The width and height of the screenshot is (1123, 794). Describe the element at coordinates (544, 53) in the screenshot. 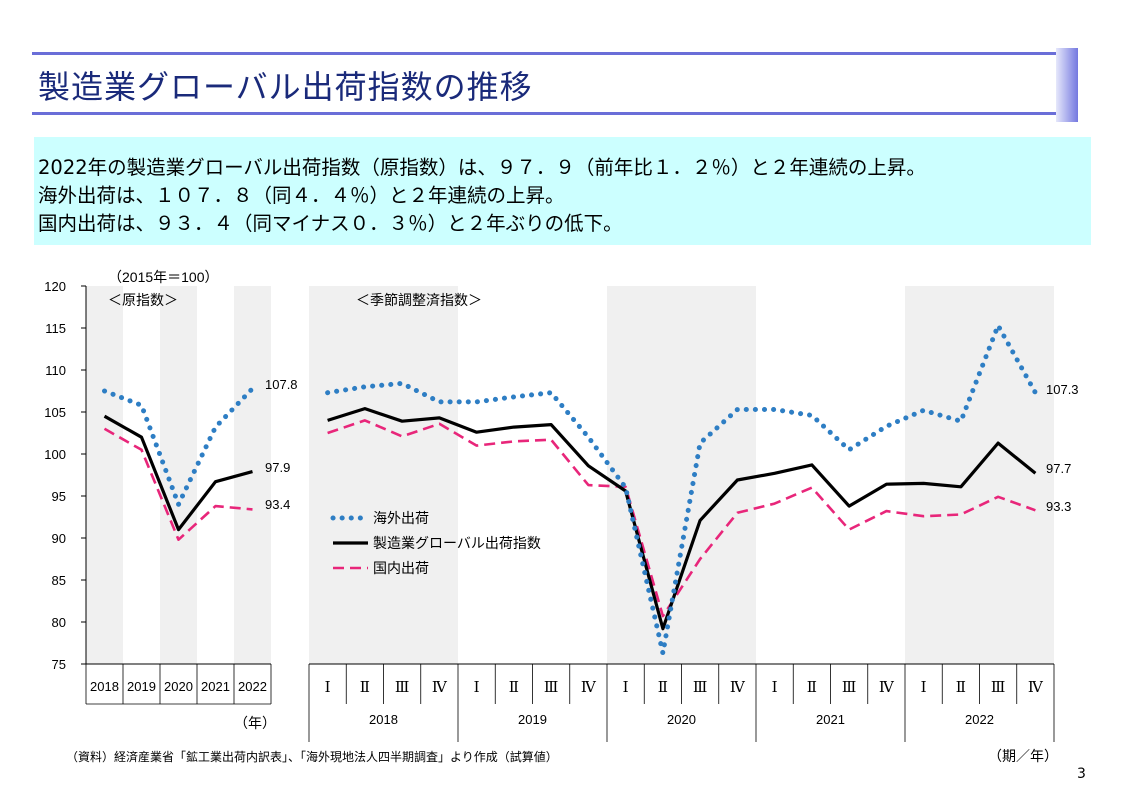

I see `title-rule-top` at that location.